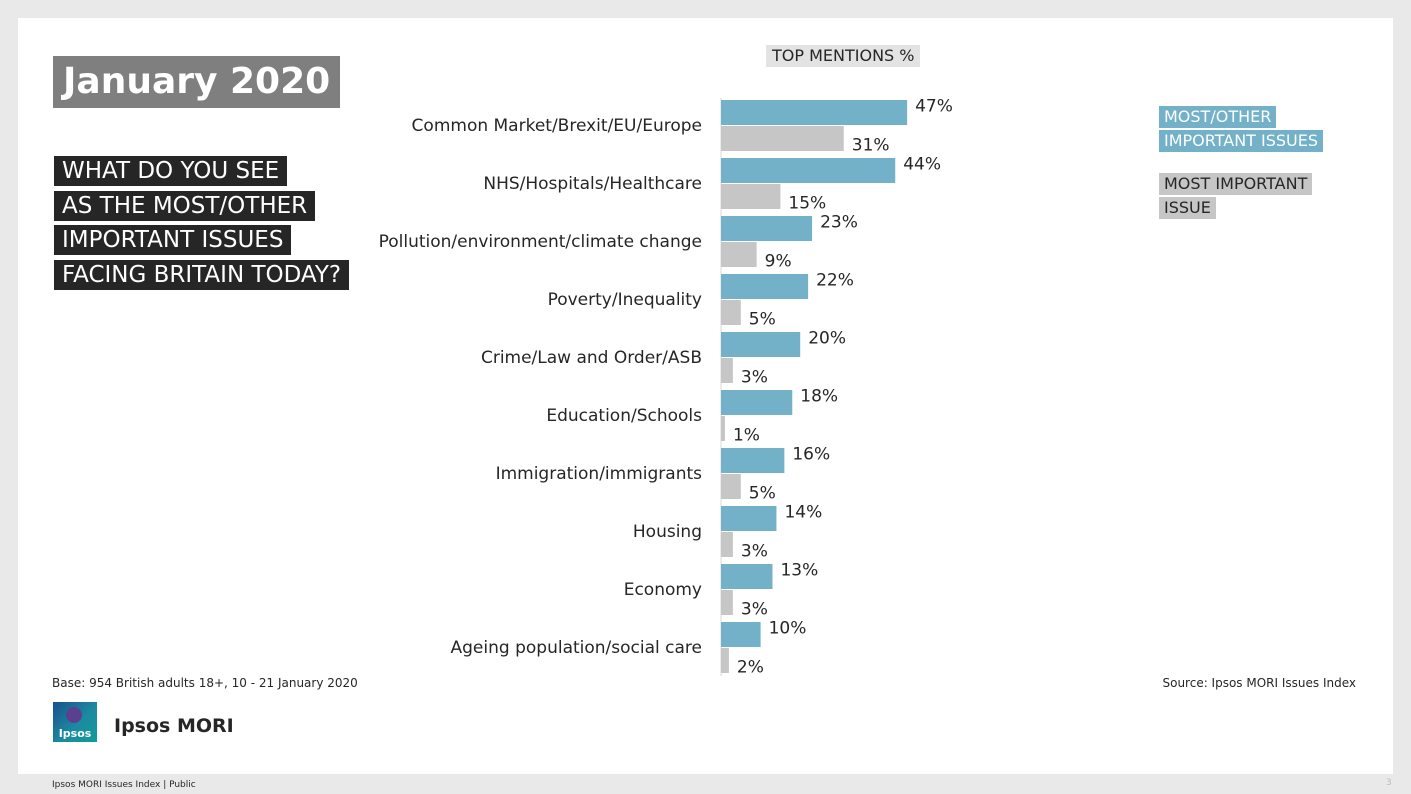 The height and width of the screenshot is (794, 1411). I want to click on logo-text: Ipsos, so click(75, 733).